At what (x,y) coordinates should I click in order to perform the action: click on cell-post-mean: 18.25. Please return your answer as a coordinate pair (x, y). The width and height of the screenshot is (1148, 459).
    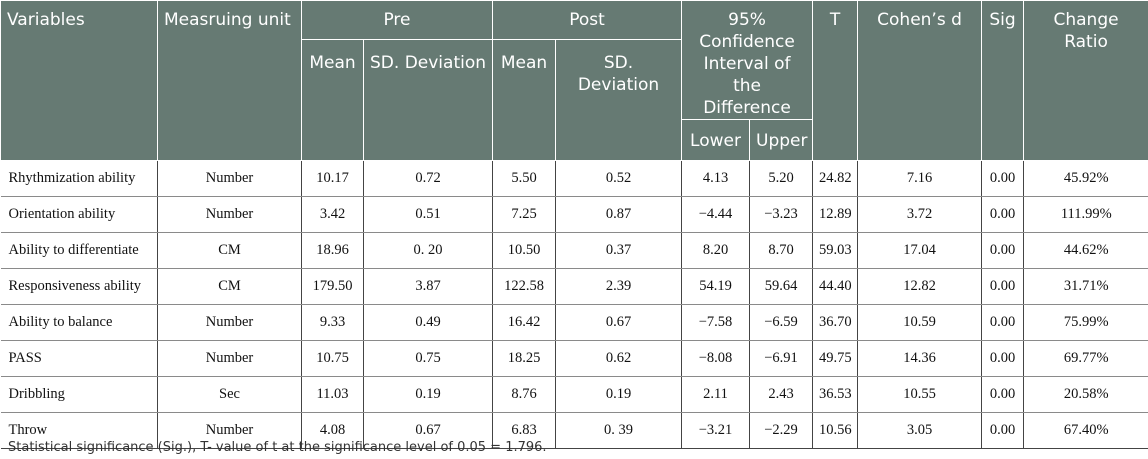
    Looking at the image, I should click on (524, 358).